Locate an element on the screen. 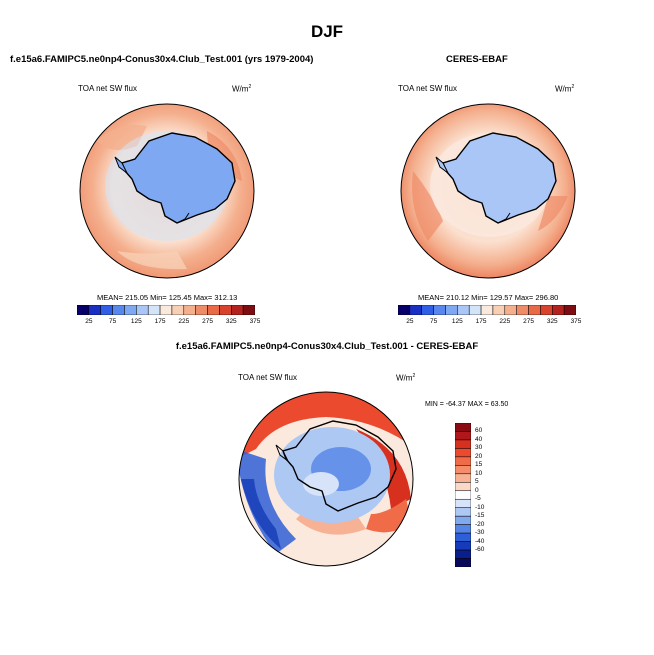 Image resolution: width=654 pixels, height=655 pixels. model-colorbar is located at coordinates (166, 310).